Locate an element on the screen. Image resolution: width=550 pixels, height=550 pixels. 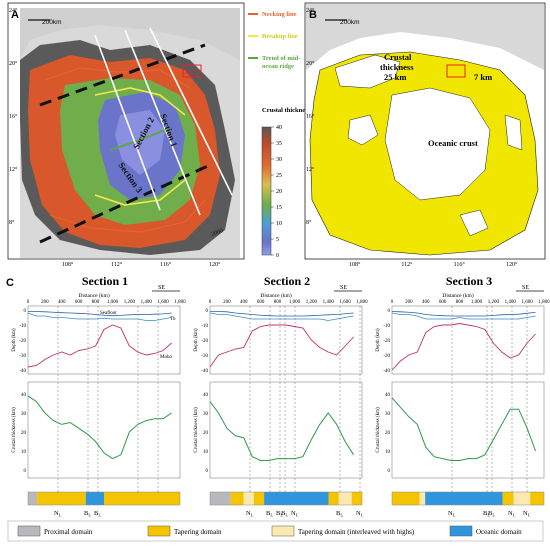
map-b-7km-label: 7 km is located at coordinates (483, 77).